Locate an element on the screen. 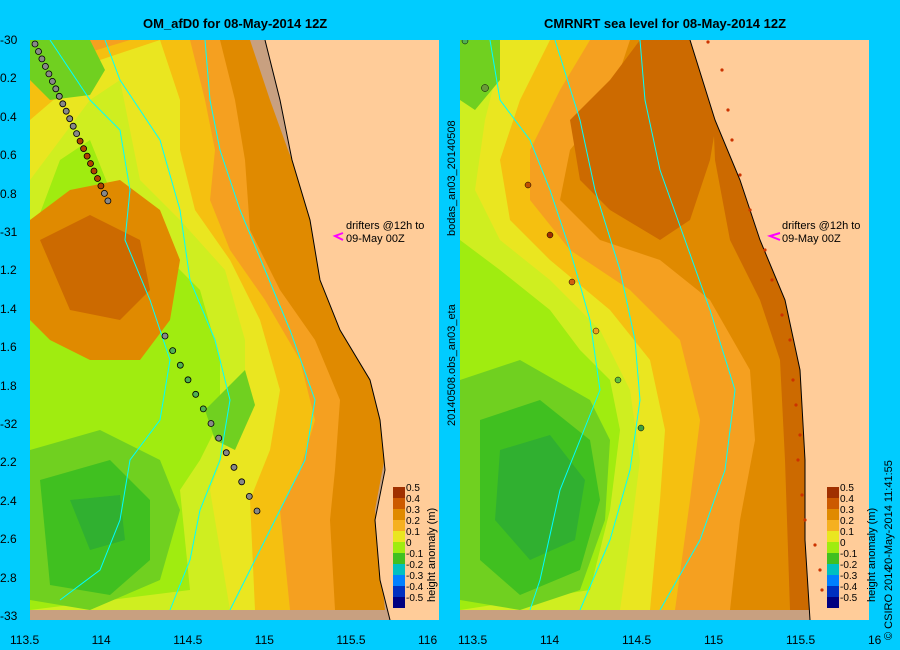  model-source-label: bodas_an03_20140508 is located at coordinates (452, 178).